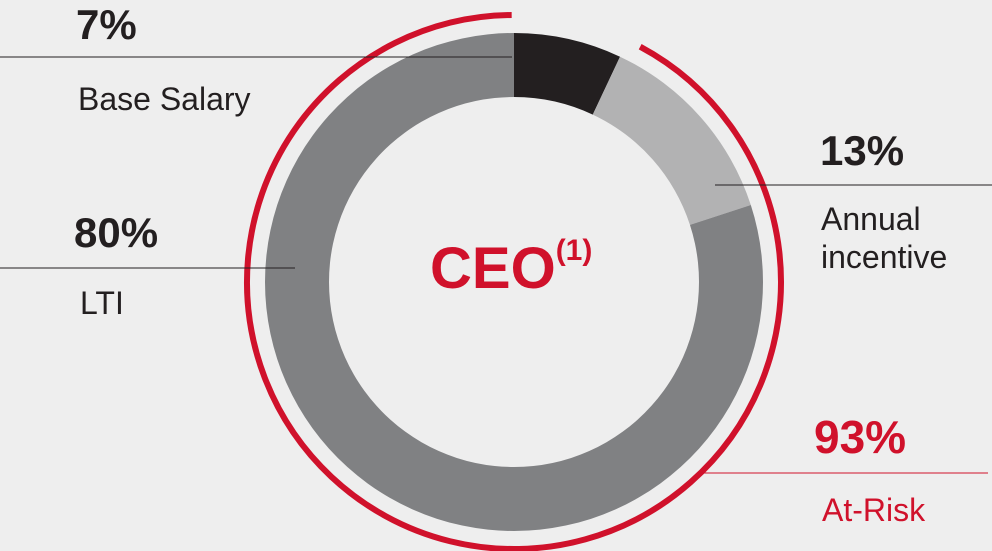  Describe the element at coordinates (164, 99) in the screenshot. I see `category-label: Base Salary` at that location.